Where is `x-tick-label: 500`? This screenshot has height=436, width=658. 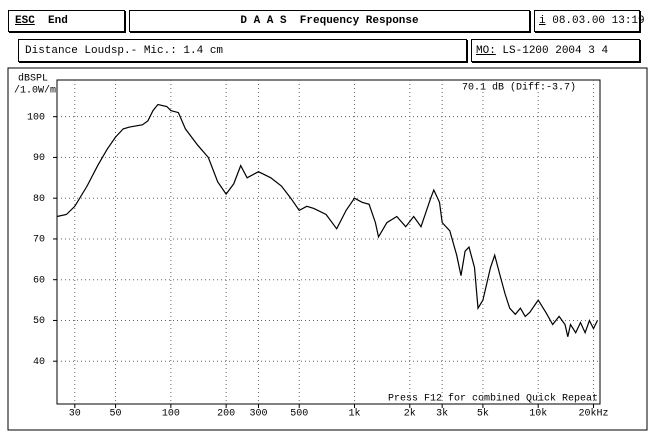
x-tick-label: 500 is located at coordinates (299, 414).